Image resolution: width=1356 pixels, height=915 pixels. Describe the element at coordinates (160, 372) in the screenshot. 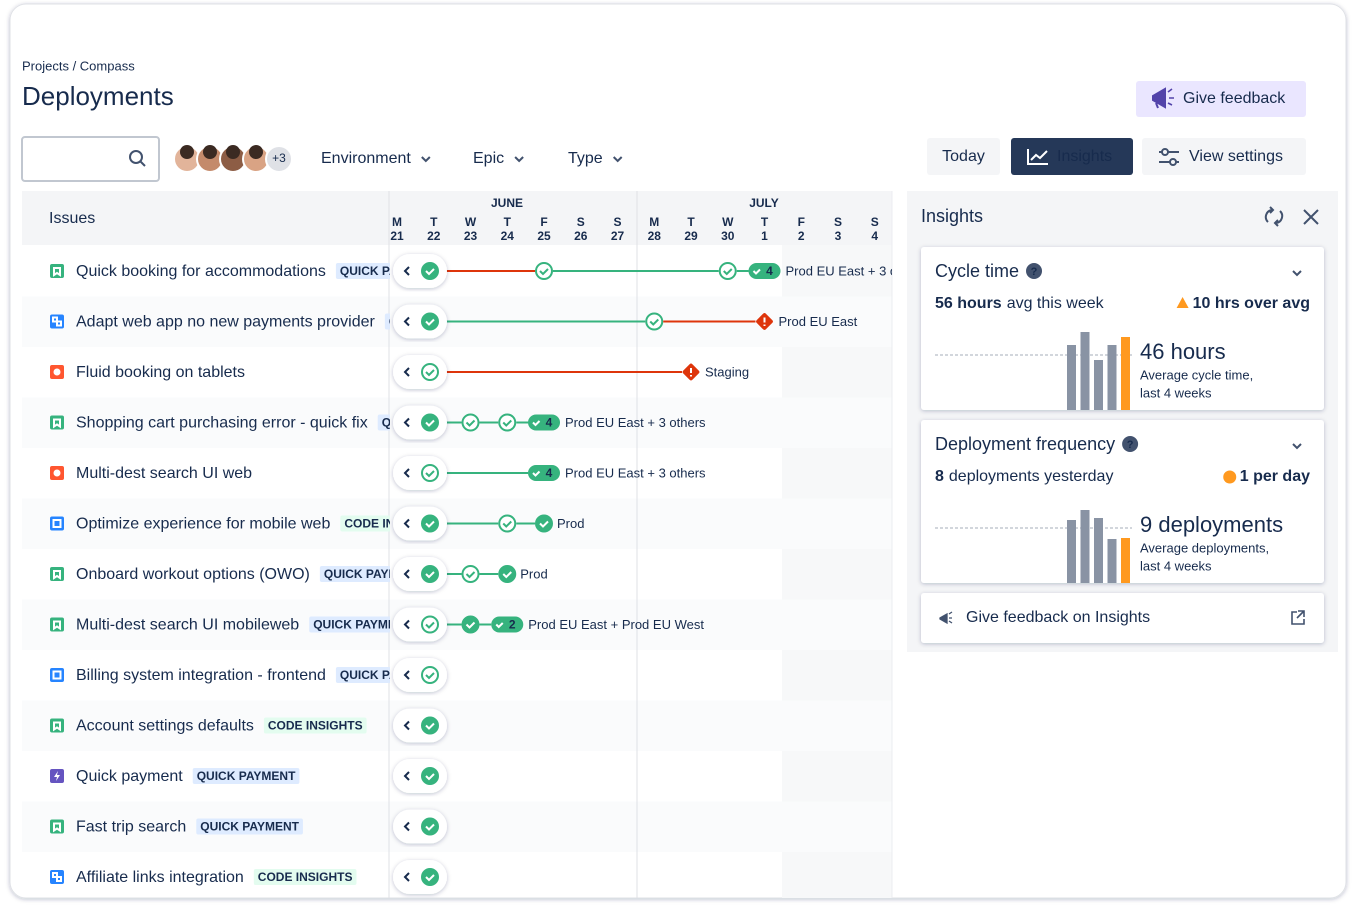

I see `issue-title: Fluid booking on tablets` at that location.